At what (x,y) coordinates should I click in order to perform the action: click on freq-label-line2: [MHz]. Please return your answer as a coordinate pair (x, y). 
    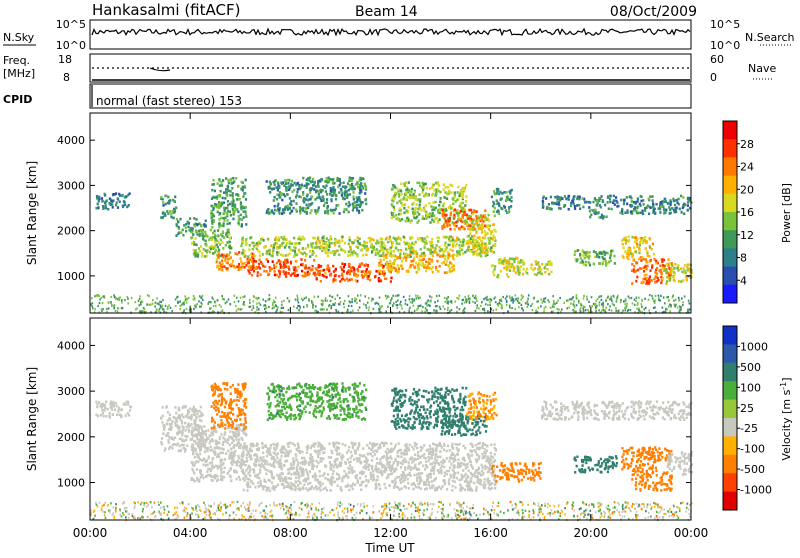
    Looking at the image, I should click on (19, 73).